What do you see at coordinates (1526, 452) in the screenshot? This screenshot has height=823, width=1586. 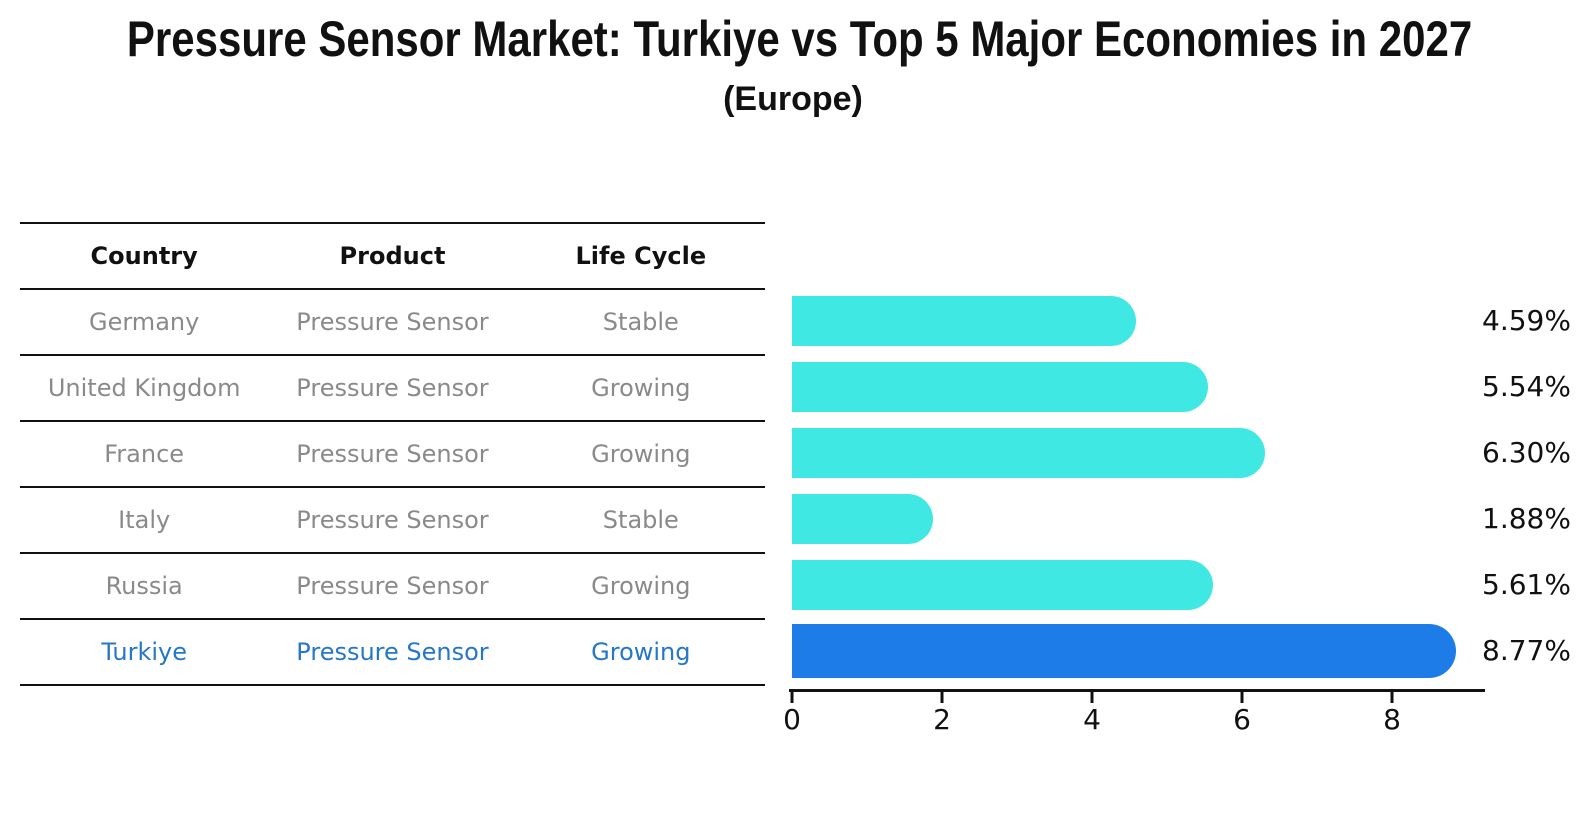 I see `bar-value-label: 6.30%` at bounding box center [1526, 452].